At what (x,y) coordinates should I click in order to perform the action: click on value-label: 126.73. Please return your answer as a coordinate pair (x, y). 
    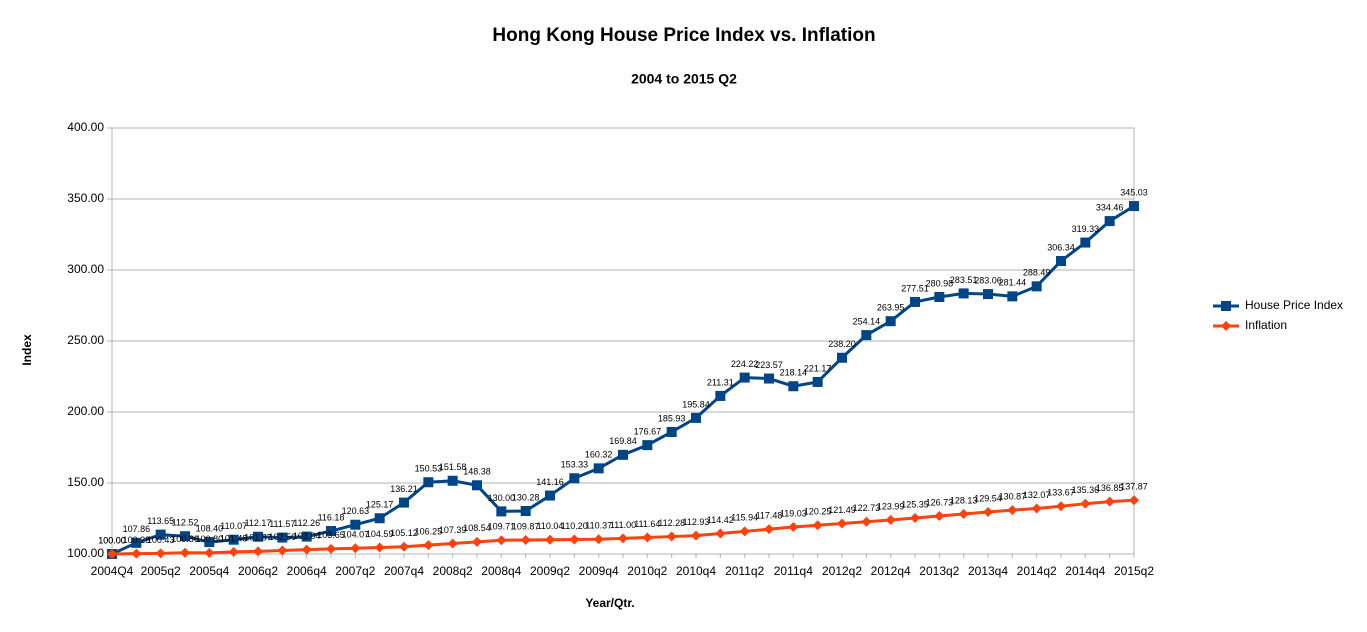
    Looking at the image, I should click on (940, 502).